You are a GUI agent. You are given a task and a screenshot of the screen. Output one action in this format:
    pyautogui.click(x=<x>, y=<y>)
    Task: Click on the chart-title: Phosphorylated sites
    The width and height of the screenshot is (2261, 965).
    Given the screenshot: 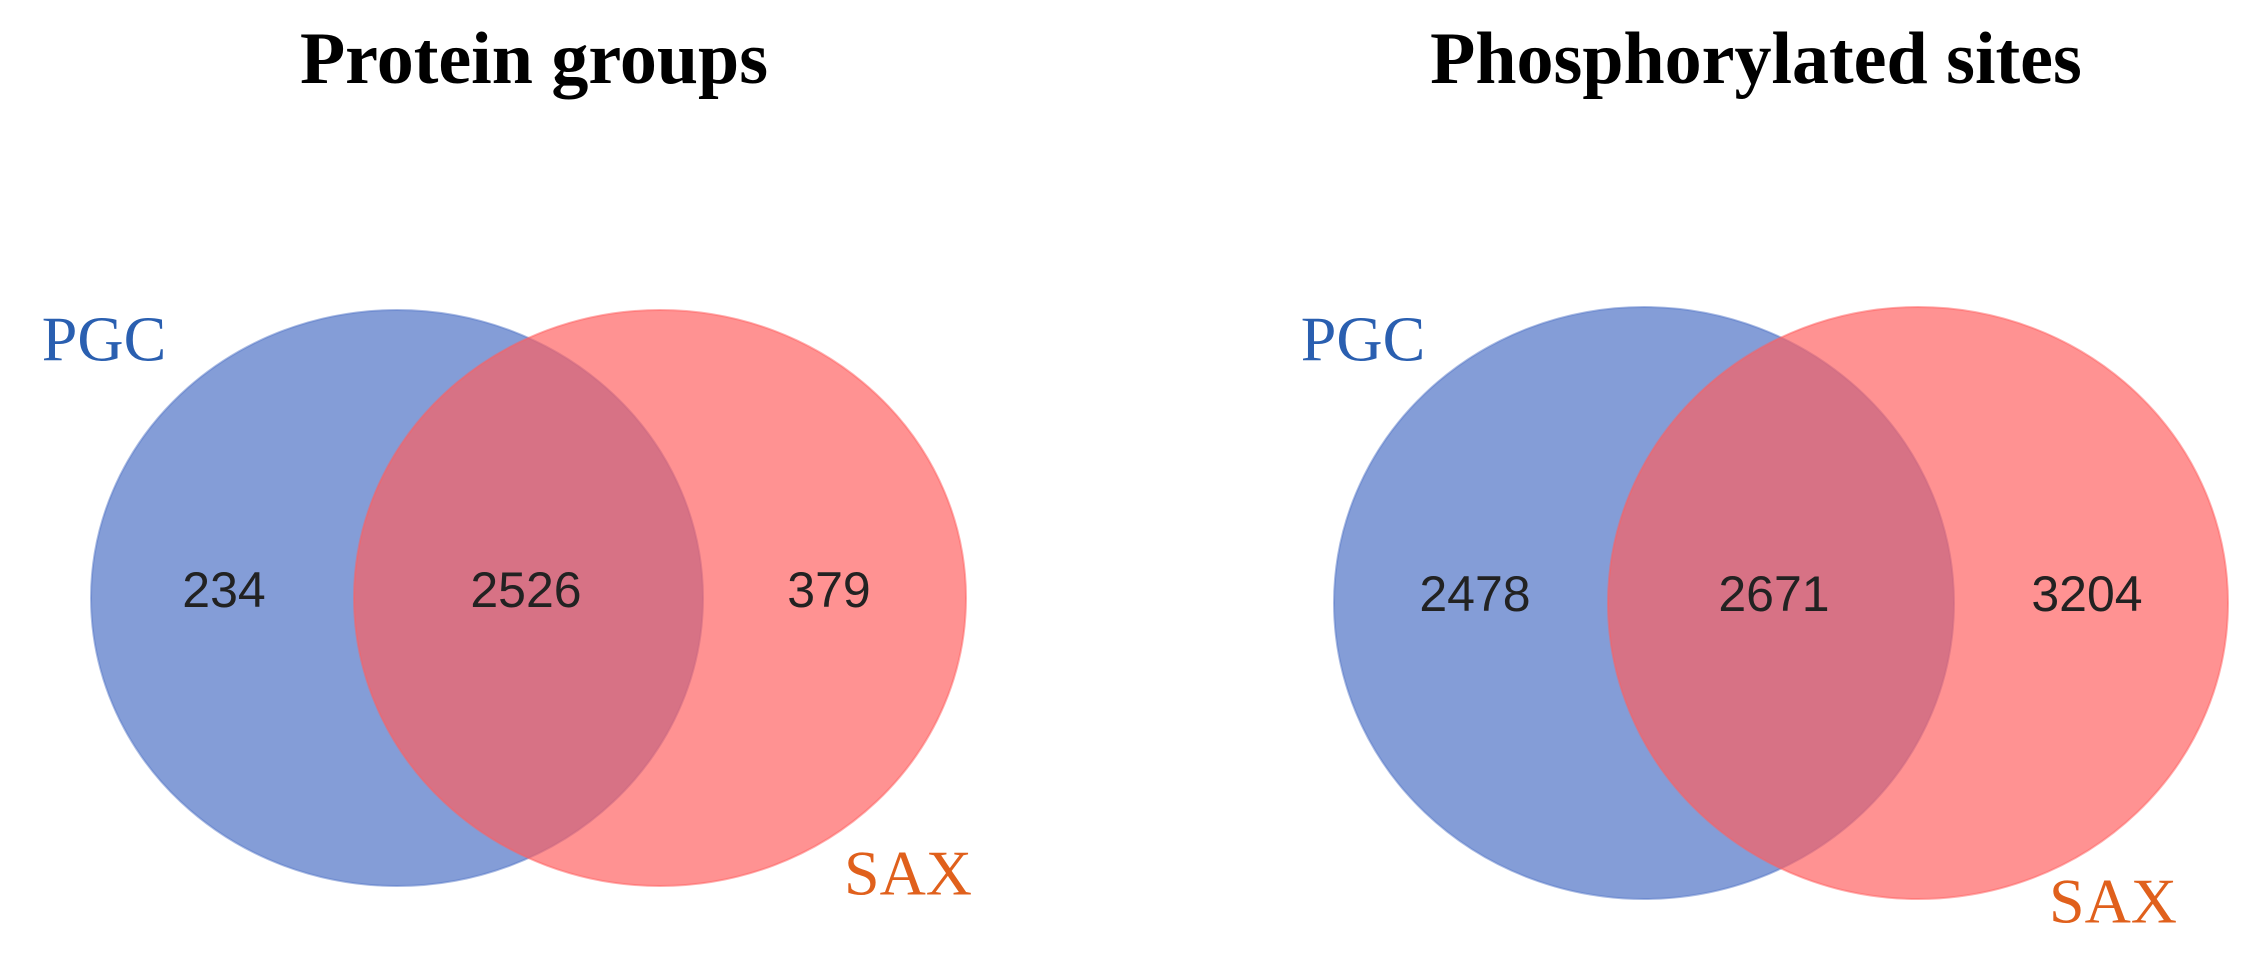 What is the action you would take?
    pyautogui.click(x=1756, y=59)
    